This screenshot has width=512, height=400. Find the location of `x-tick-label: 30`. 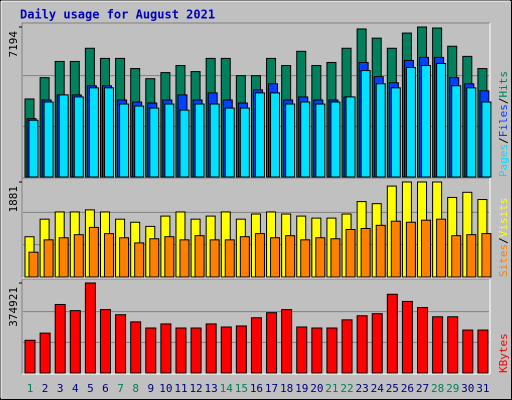

x-tick-label: 30 is located at coordinates (467, 388).